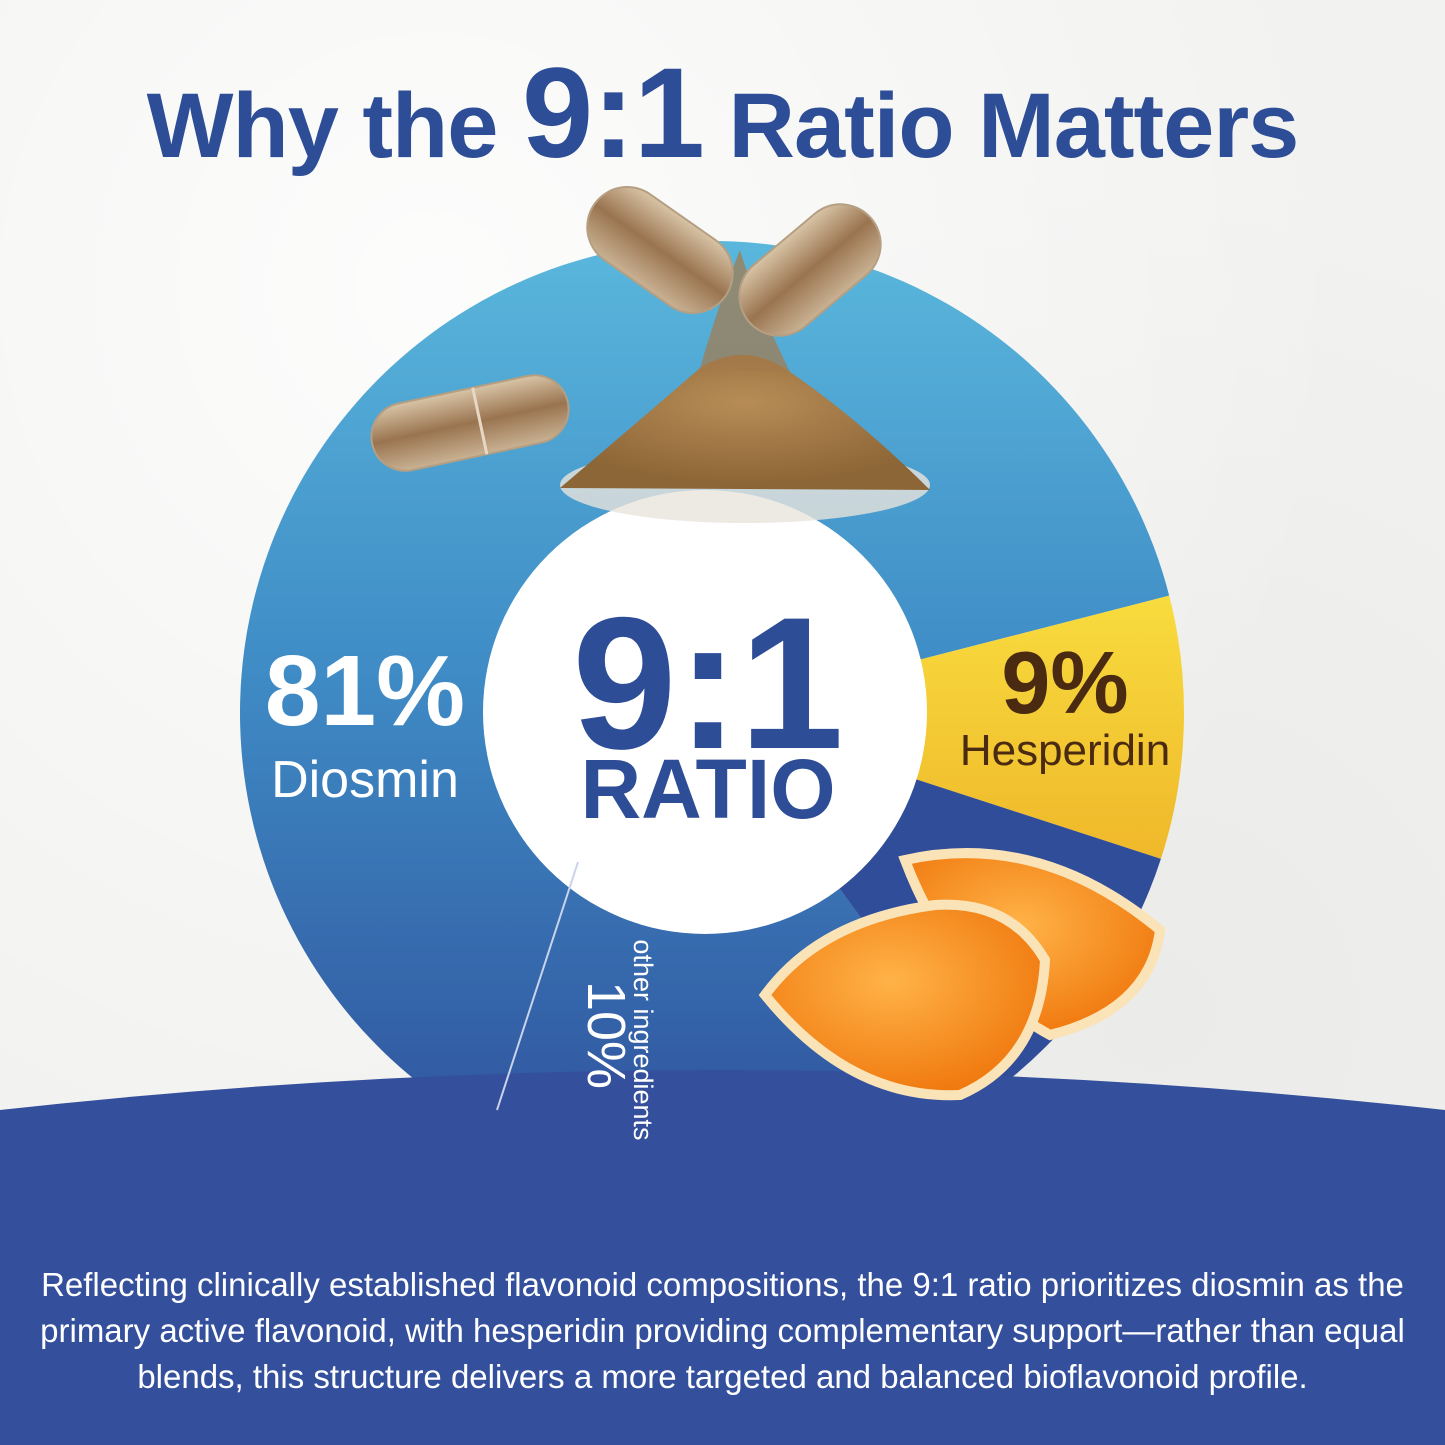 This screenshot has width=1445, height=1445. I want to click on powder-pile-illustration, so click(745, 386).